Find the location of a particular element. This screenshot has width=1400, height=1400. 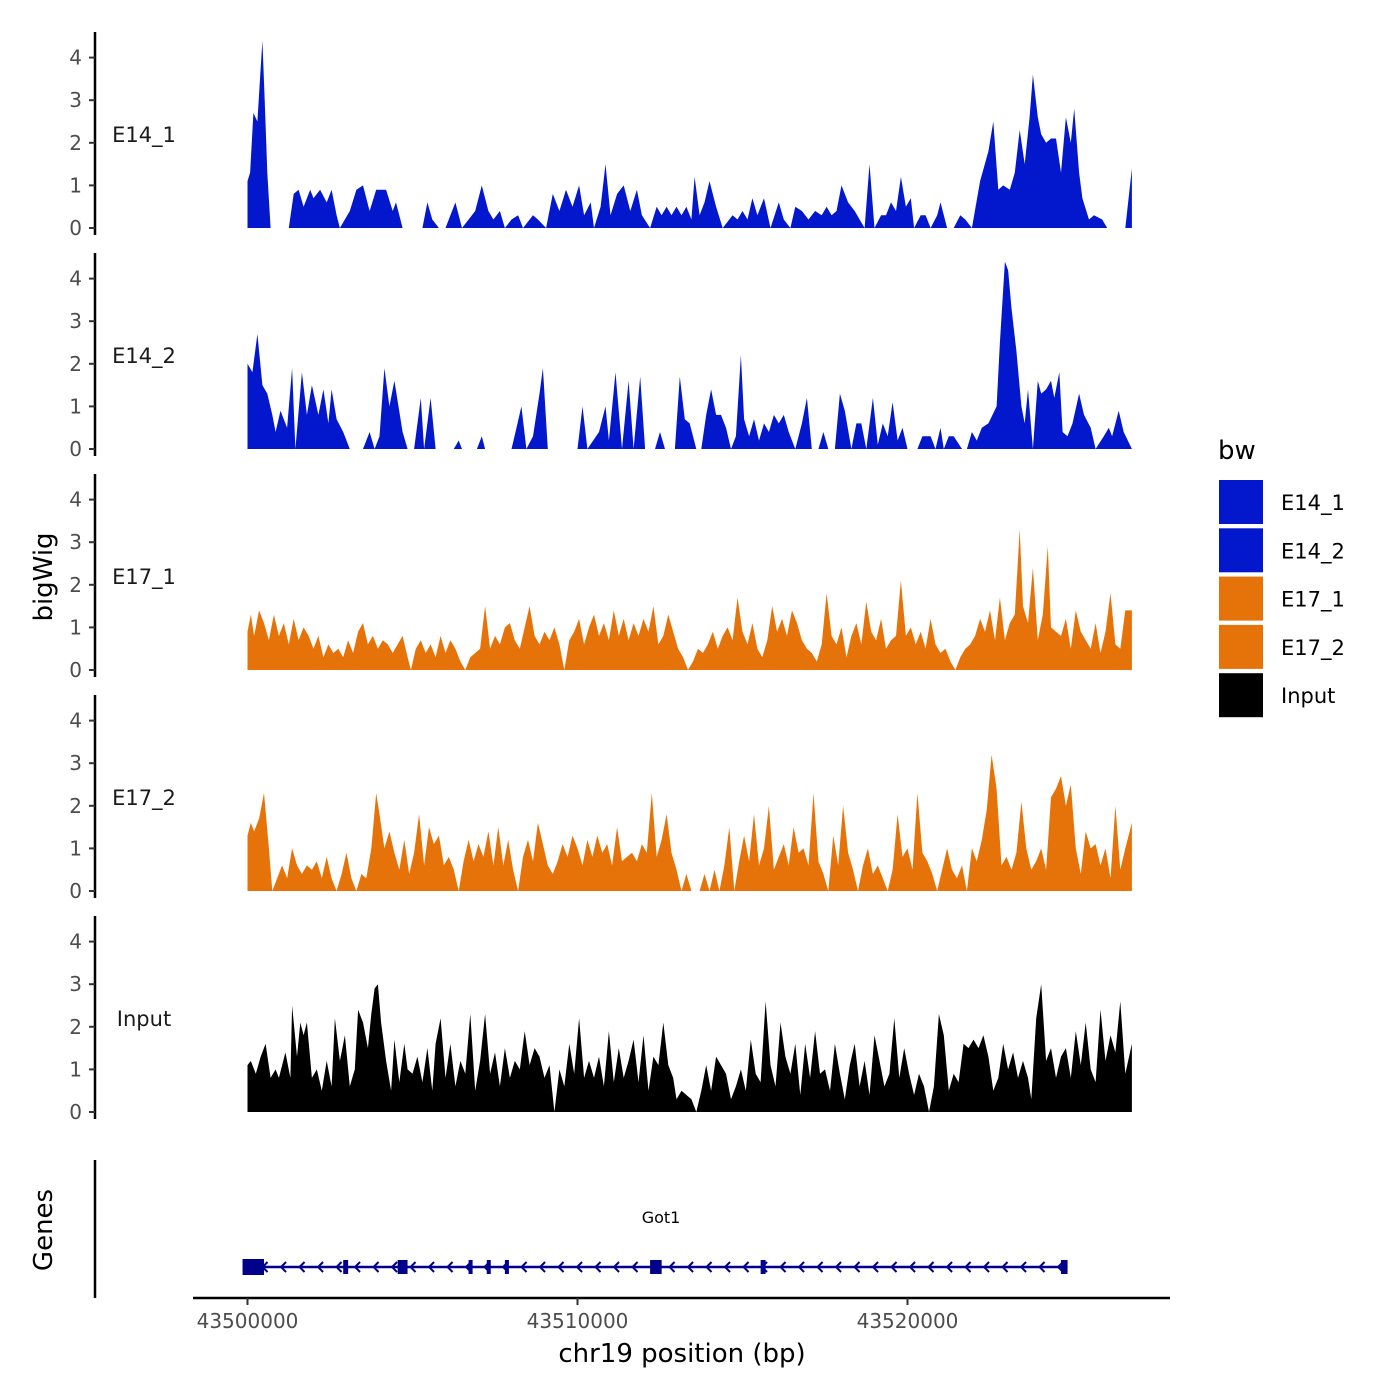

x-tick-label: 43520000 is located at coordinates (908, 1321).